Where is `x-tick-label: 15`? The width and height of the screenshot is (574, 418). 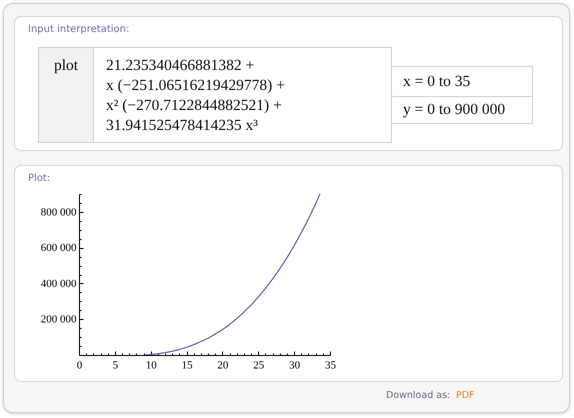
x-tick-label: 15 is located at coordinates (188, 366).